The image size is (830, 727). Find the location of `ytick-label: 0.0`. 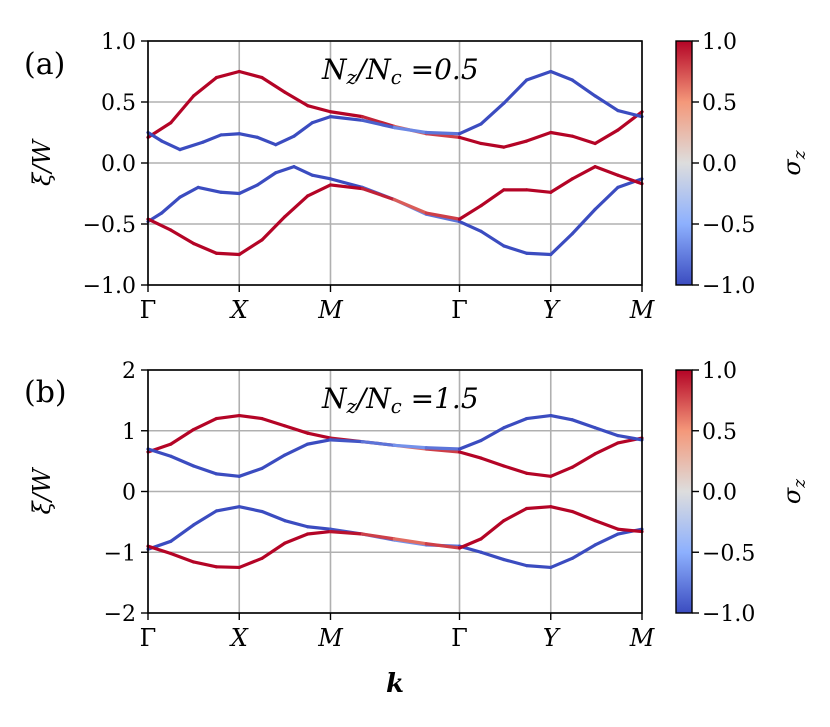

ytick-label: 0.0 is located at coordinates (118, 164).